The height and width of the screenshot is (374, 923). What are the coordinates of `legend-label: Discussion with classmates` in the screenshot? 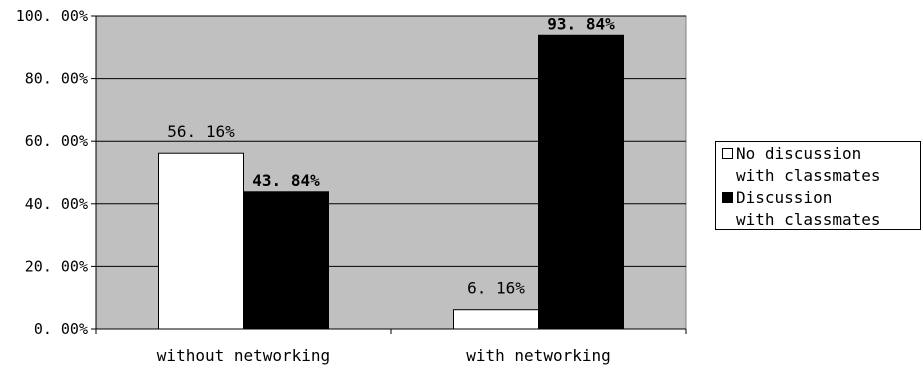 It's located at (808, 208).